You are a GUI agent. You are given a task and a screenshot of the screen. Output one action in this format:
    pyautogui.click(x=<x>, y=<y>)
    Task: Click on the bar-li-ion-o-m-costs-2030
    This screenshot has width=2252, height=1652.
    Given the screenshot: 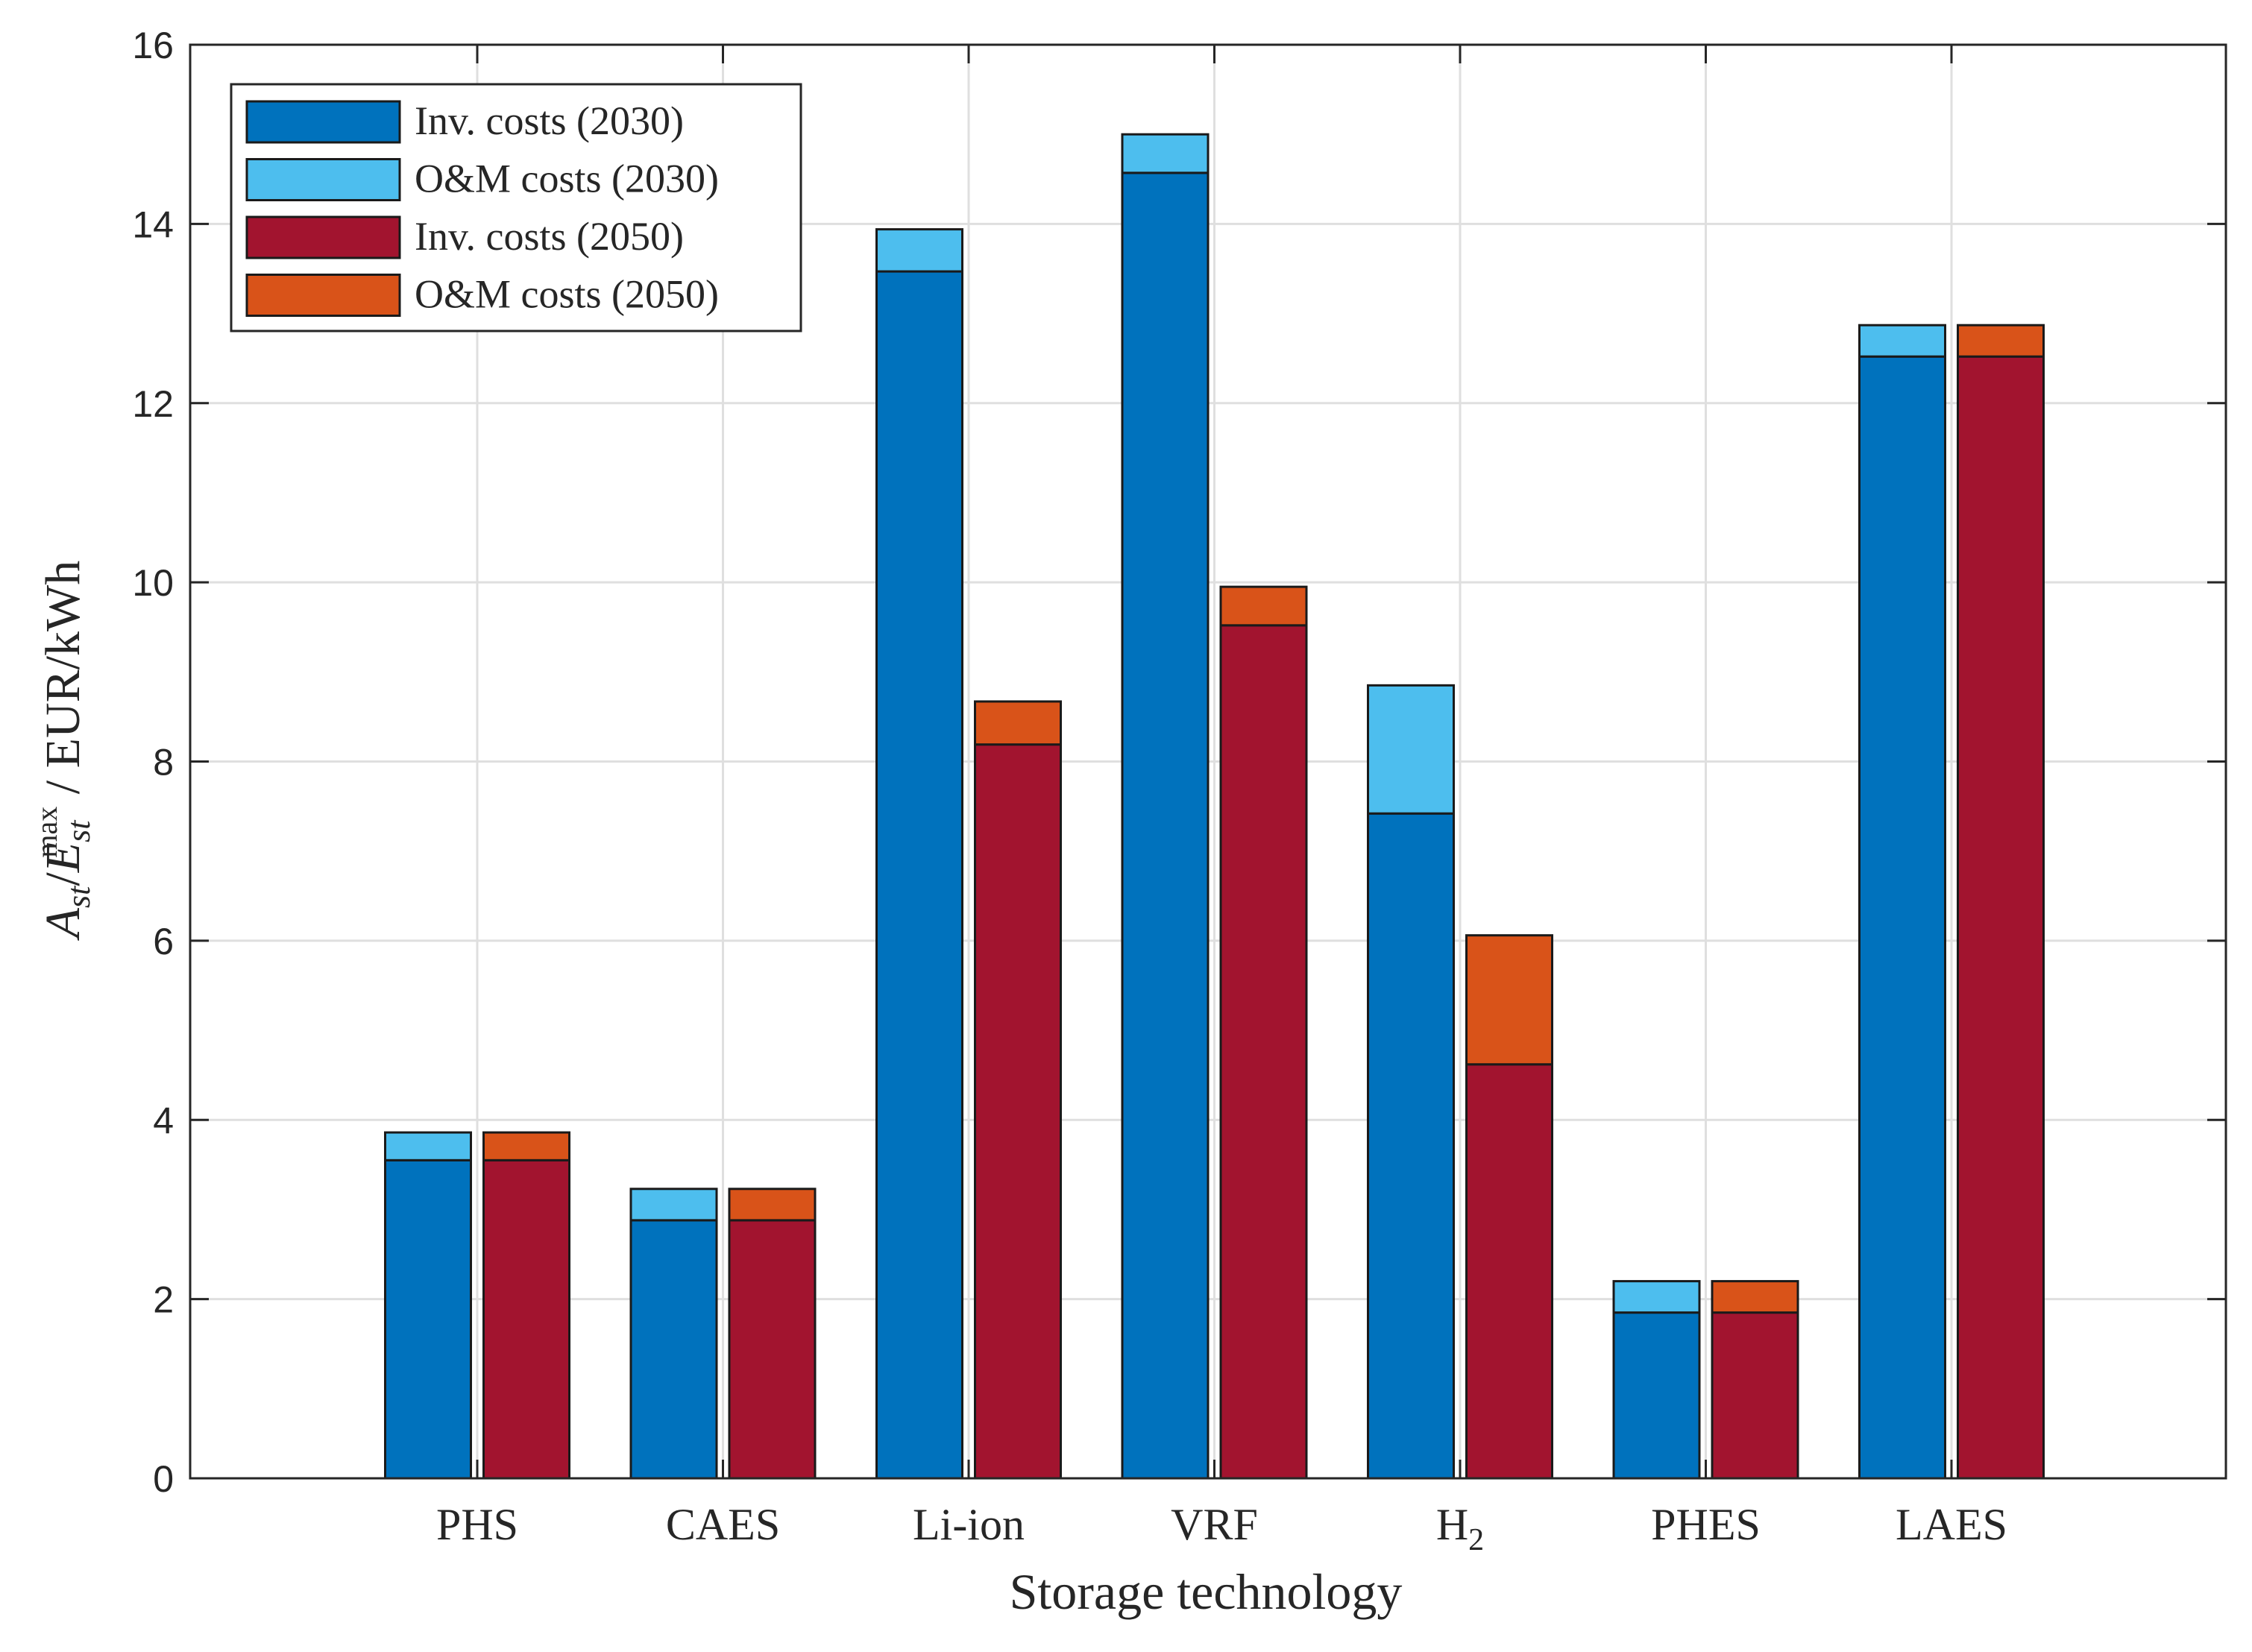 What is the action you would take?
    pyautogui.click(x=919, y=250)
    